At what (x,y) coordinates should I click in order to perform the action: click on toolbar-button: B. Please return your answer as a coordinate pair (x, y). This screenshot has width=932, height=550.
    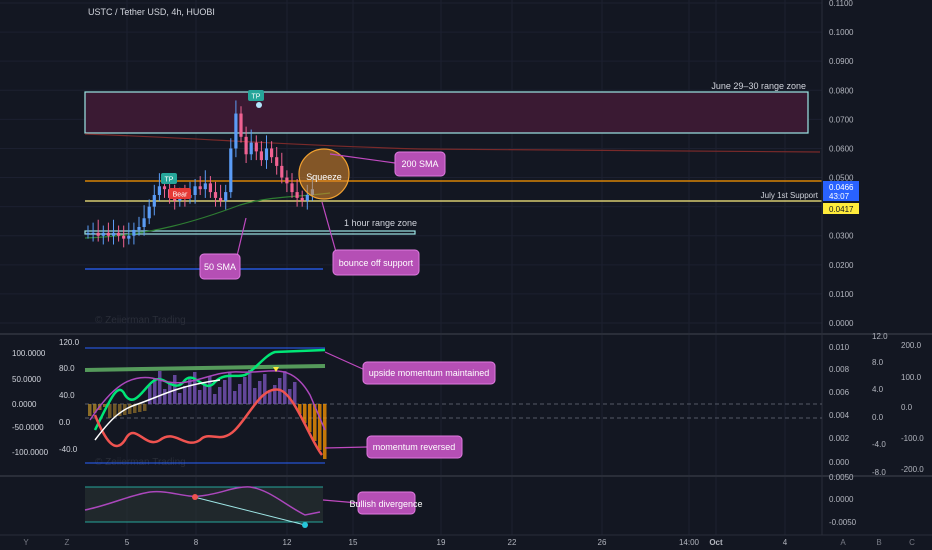
    Looking at the image, I should click on (878, 542).